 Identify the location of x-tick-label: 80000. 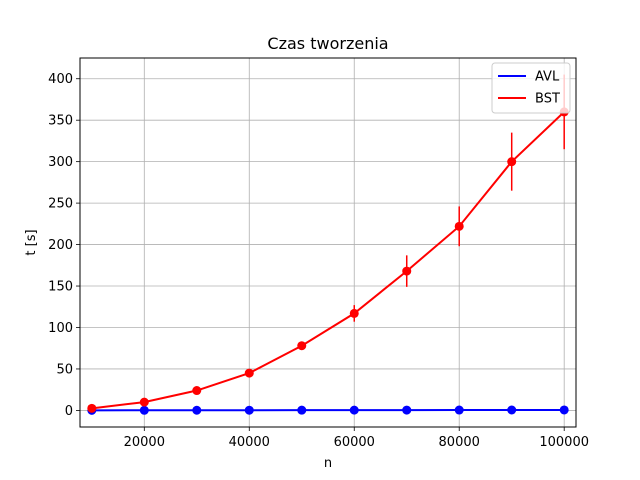
(459, 442).